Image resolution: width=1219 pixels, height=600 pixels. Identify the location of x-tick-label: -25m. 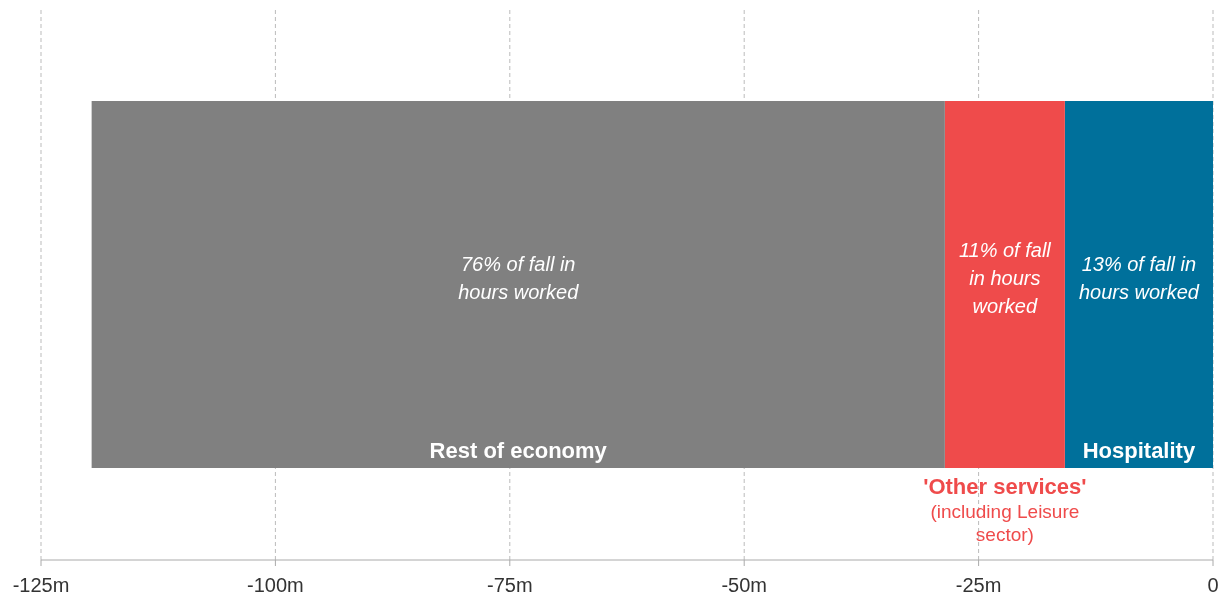
(978, 585).